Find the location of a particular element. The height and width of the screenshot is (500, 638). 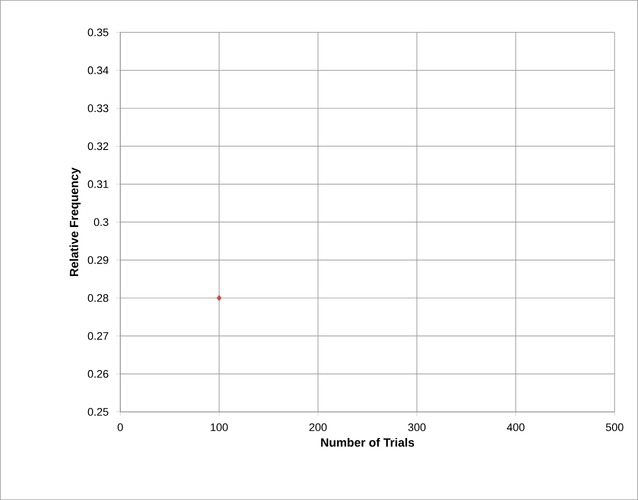

y-tick-label: 0.28 is located at coordinates (98, 298).